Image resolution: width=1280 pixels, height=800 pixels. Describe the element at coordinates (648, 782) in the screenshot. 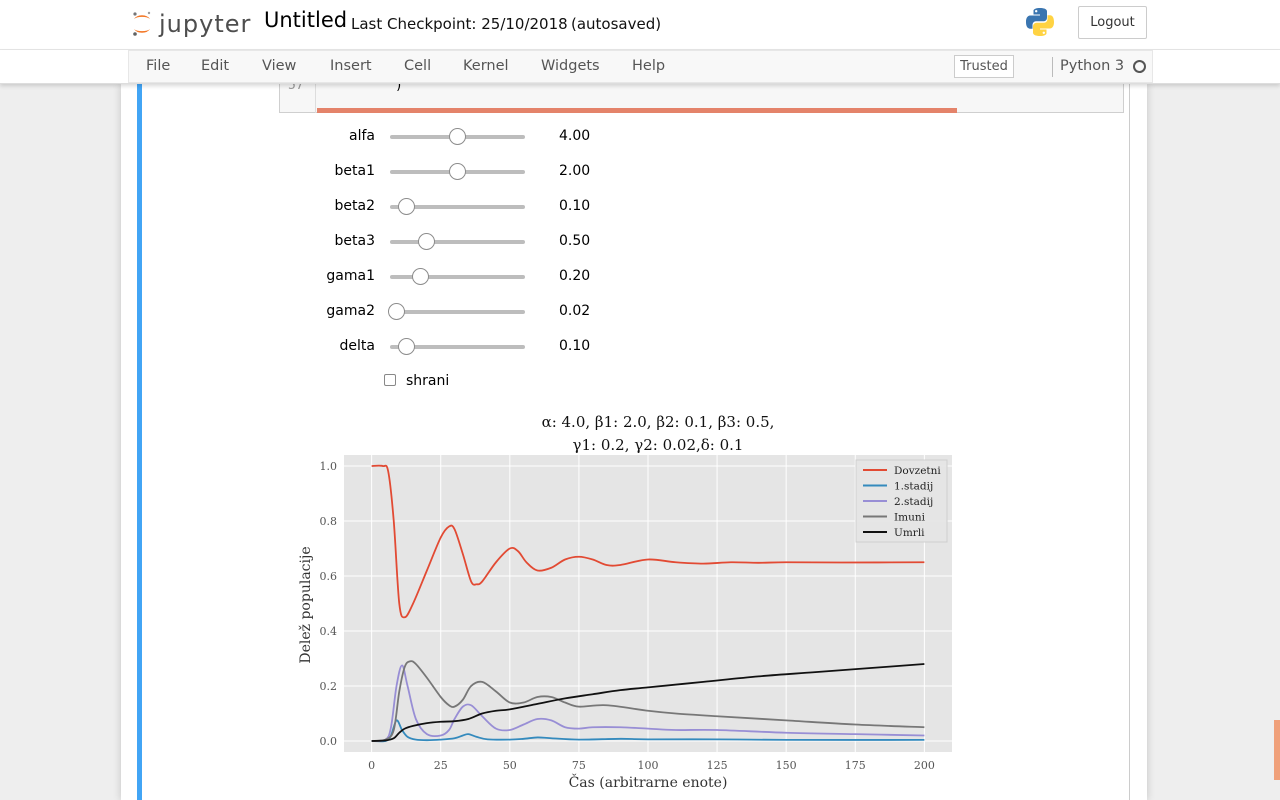

I see `x-axis-label: Čas (arbitrarne enote)` at that location.